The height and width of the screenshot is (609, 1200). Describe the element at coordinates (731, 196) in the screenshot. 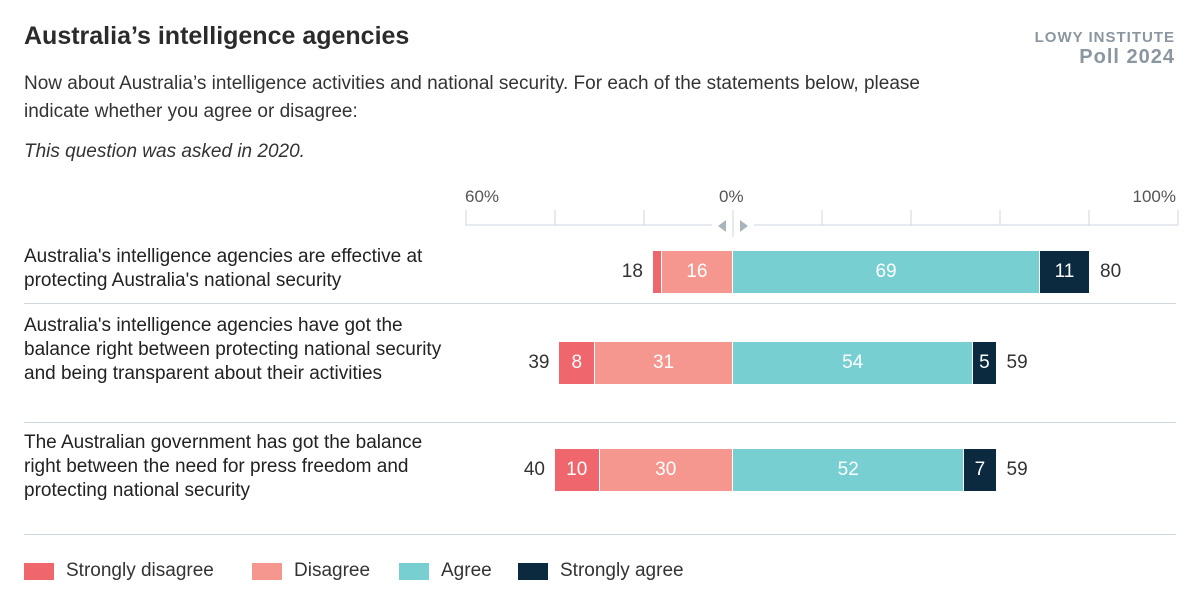

I see `tick-label-zero: 0%` at that location.